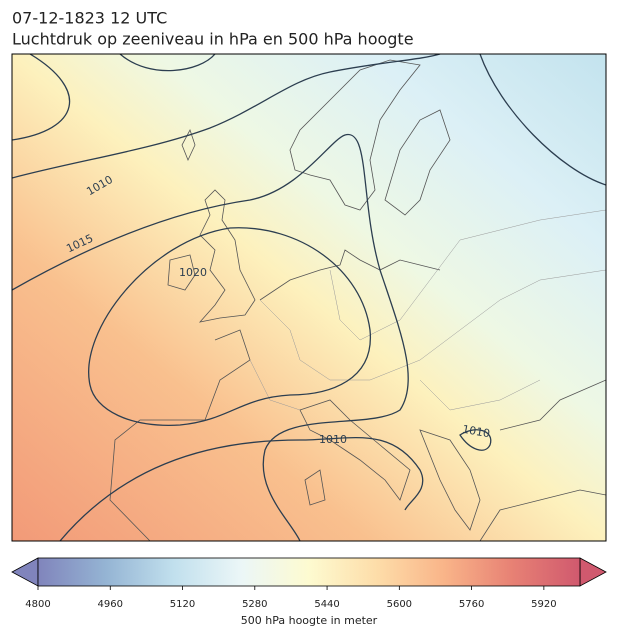  I want to click on colorbar-extend-high, so click(593, 572).